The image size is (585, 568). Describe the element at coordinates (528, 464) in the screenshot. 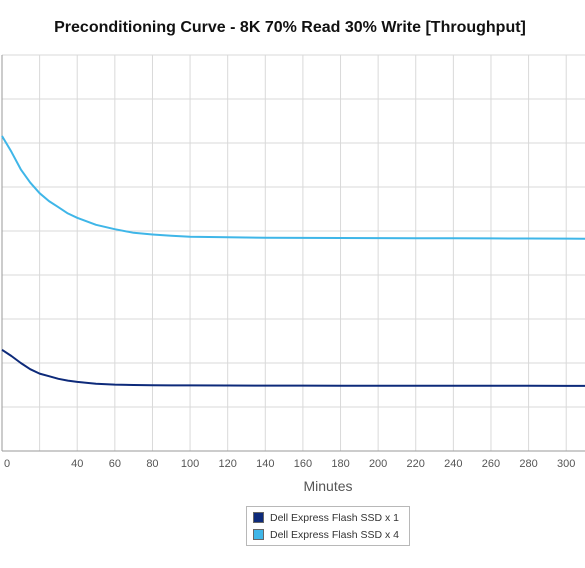

I see `x-tick-label: 280` at that location.